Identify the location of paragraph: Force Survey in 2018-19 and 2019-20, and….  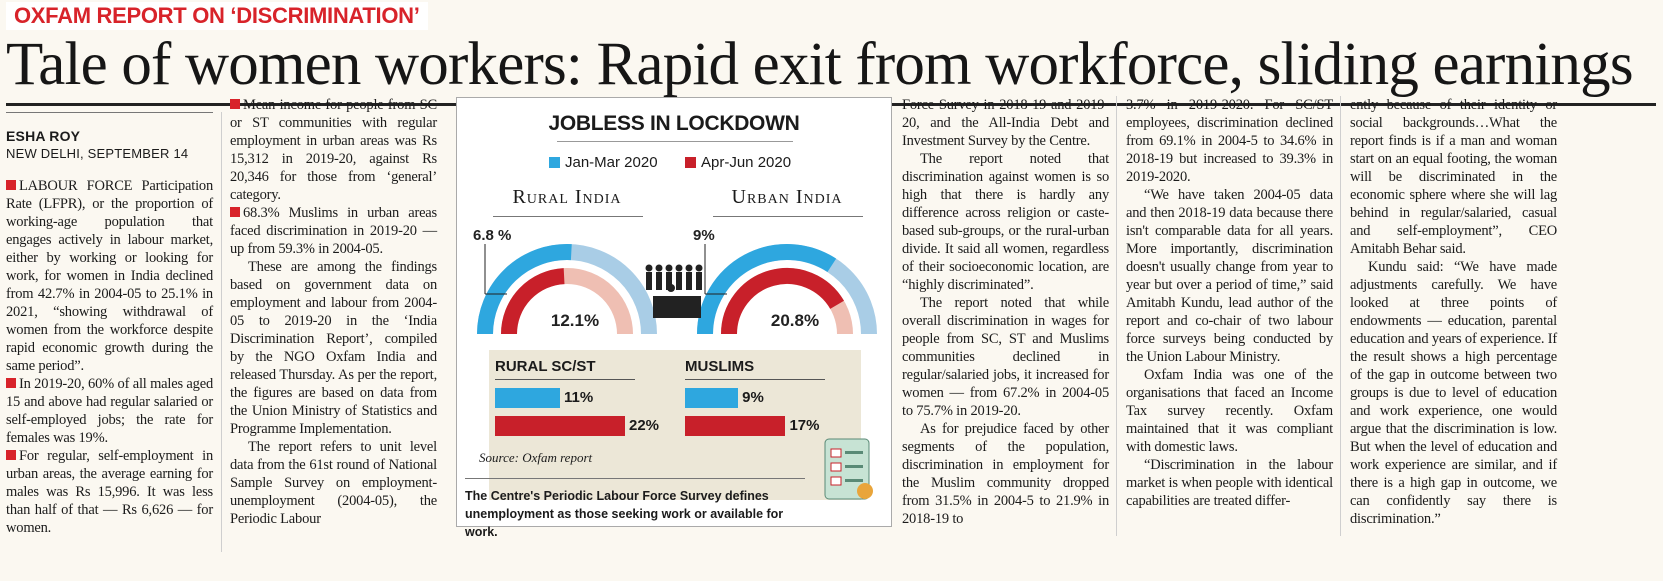
(1005, 123).